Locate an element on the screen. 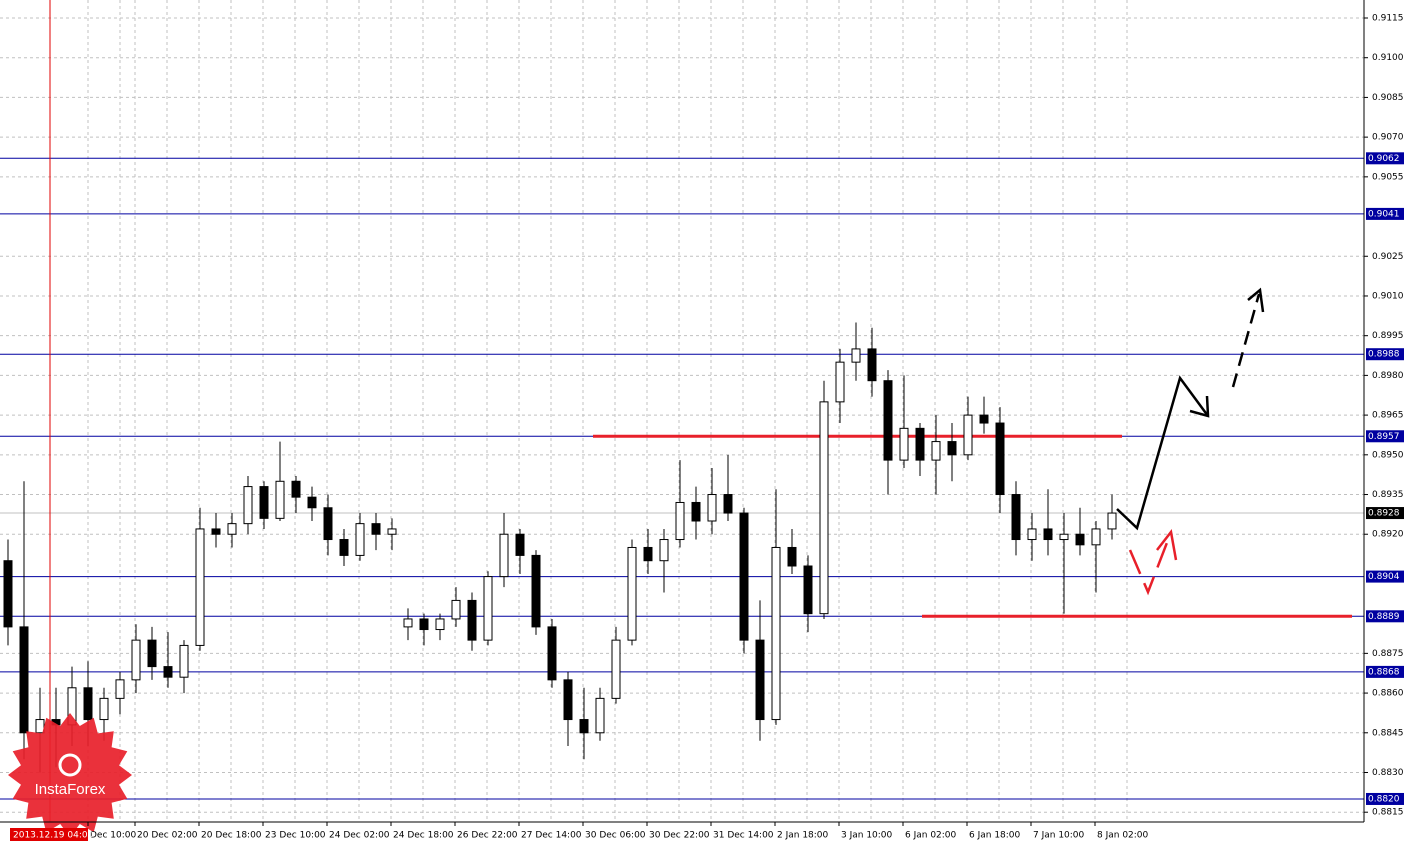  x-tick-label: 24 Dec 18:00 is located at coordinates (423, 836).